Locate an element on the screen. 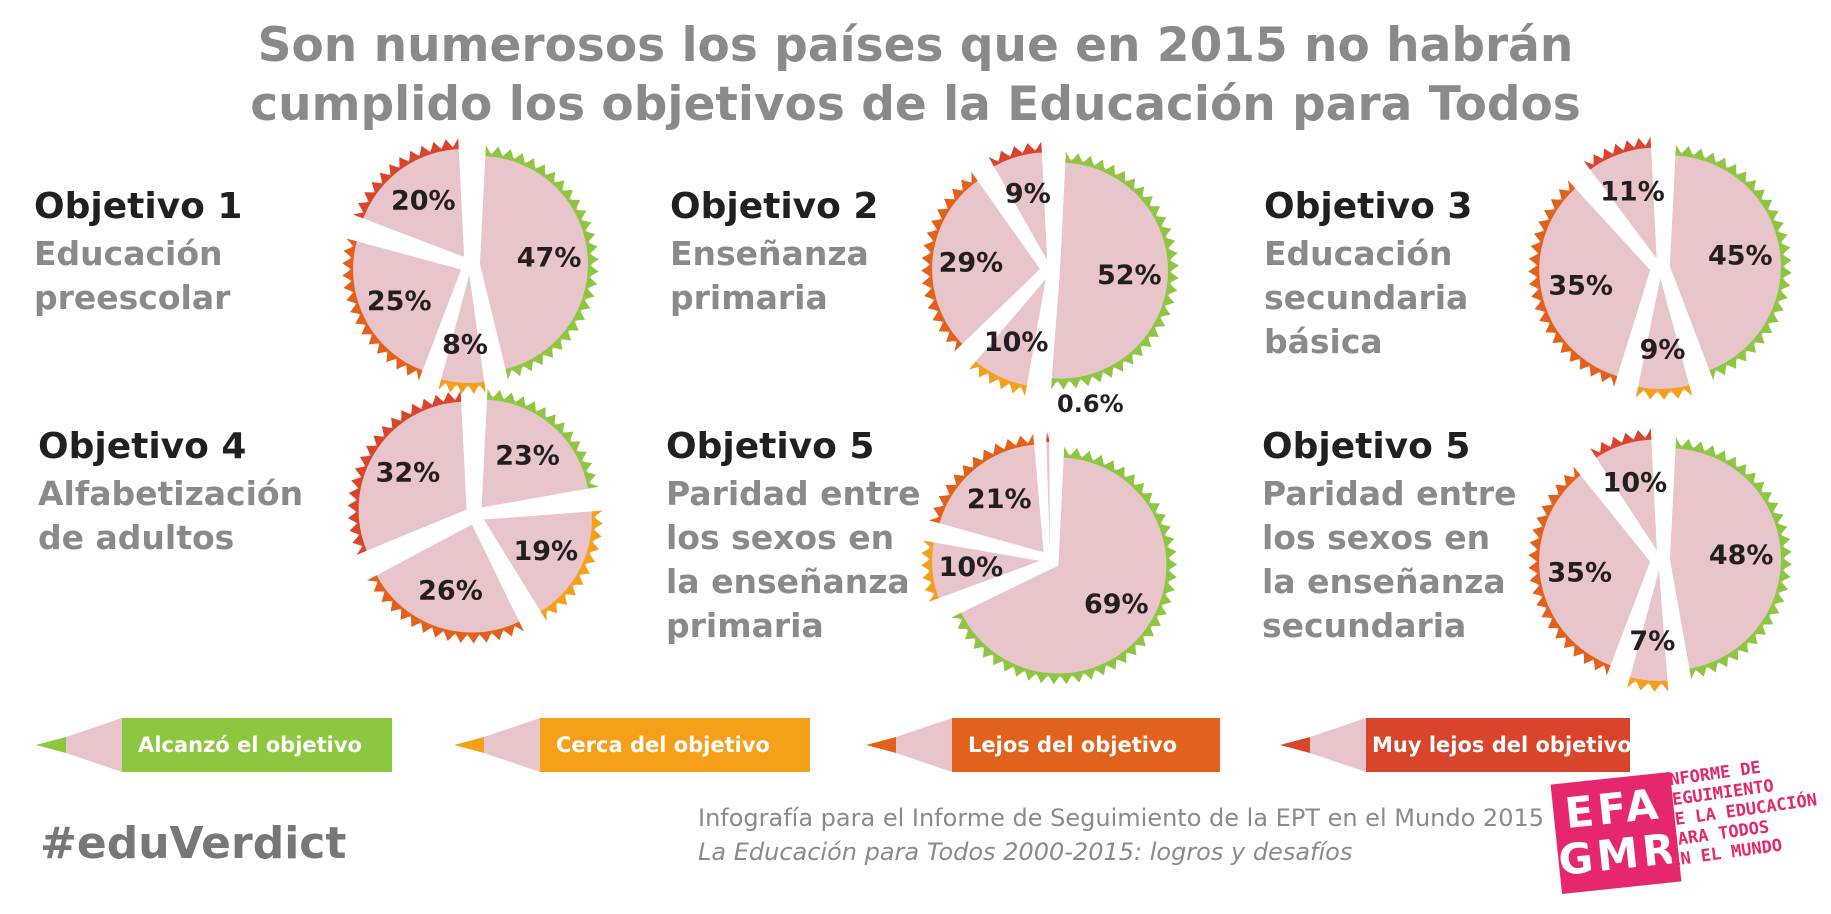  pie-label-cerca: 8% is located at coordinates (465, 344).